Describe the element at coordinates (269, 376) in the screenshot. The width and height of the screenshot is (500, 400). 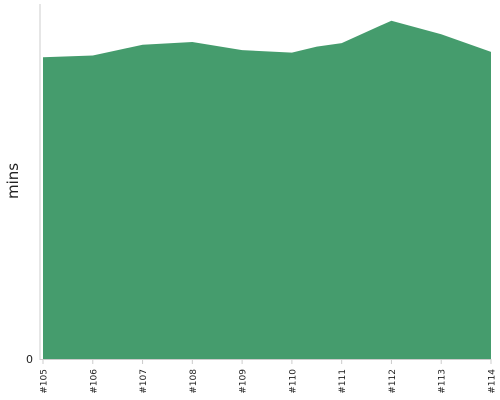
I see `x-axis-ticks: #105 #106 #107 #108 #109 #110 #111 #112 #113 #114` at that location.